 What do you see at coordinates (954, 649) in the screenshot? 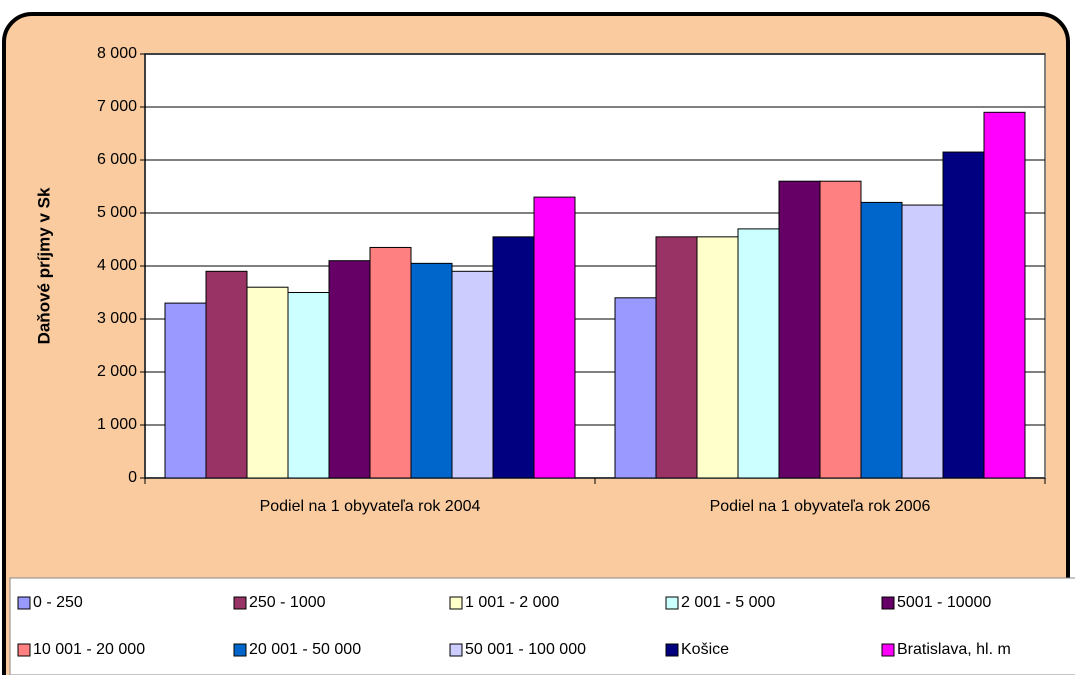
I see `legend-label: Bratislava, hl. m` at bounding box center [954, 649].